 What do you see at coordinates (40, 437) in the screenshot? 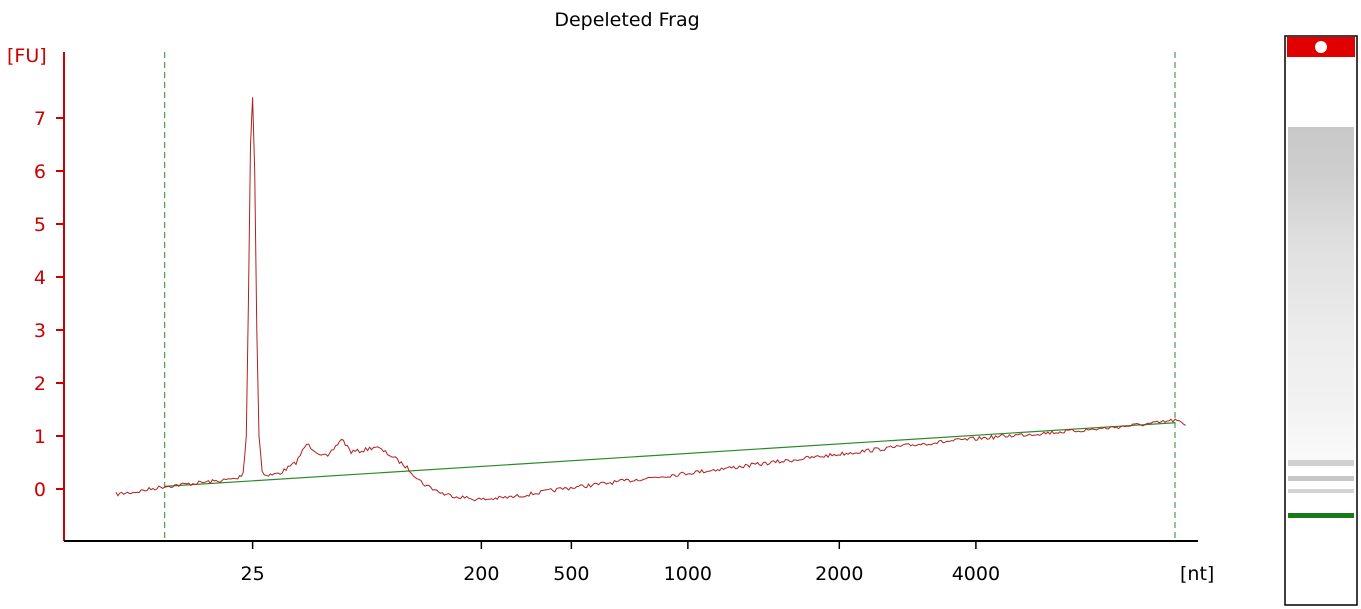
I see `y-tick-label: 1` at bounding box center [40, 437].